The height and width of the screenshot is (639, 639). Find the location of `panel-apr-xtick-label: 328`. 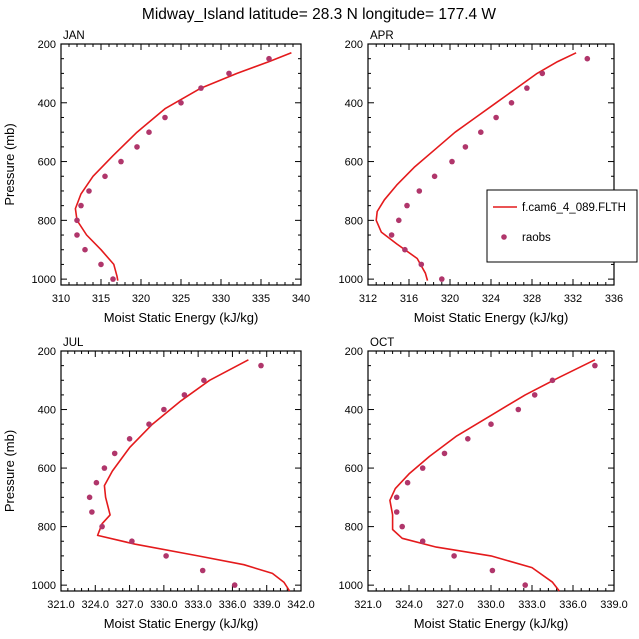

panel-apr-xtick-label: 328 is located at coordinates (532, 299).